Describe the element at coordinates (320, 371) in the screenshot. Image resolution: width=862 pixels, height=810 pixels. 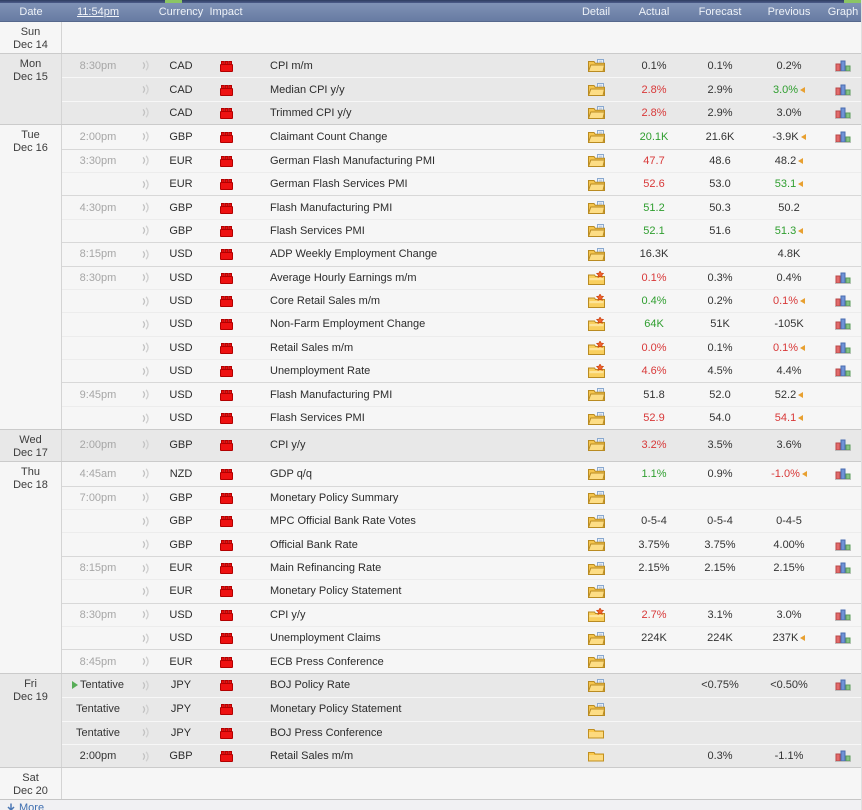
I see `event-name: Unemployment Rate` at that location.